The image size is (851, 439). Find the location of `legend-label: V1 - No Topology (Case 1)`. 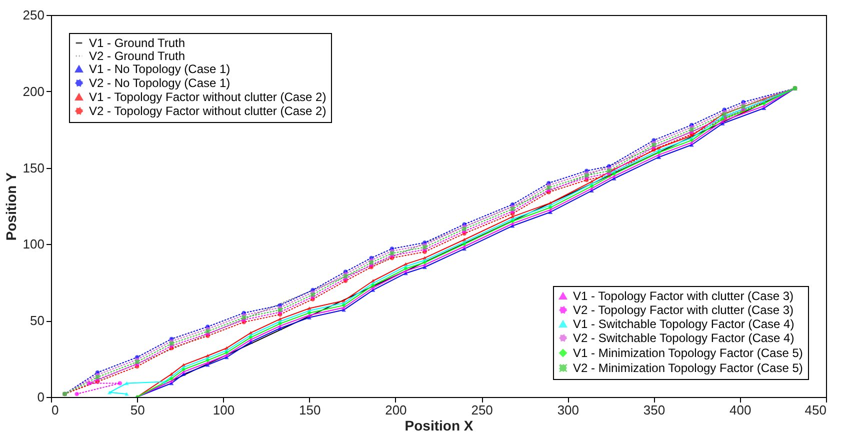

legend-label: V1 - No Topology (Case 1) is located at coordinates (159, 69).